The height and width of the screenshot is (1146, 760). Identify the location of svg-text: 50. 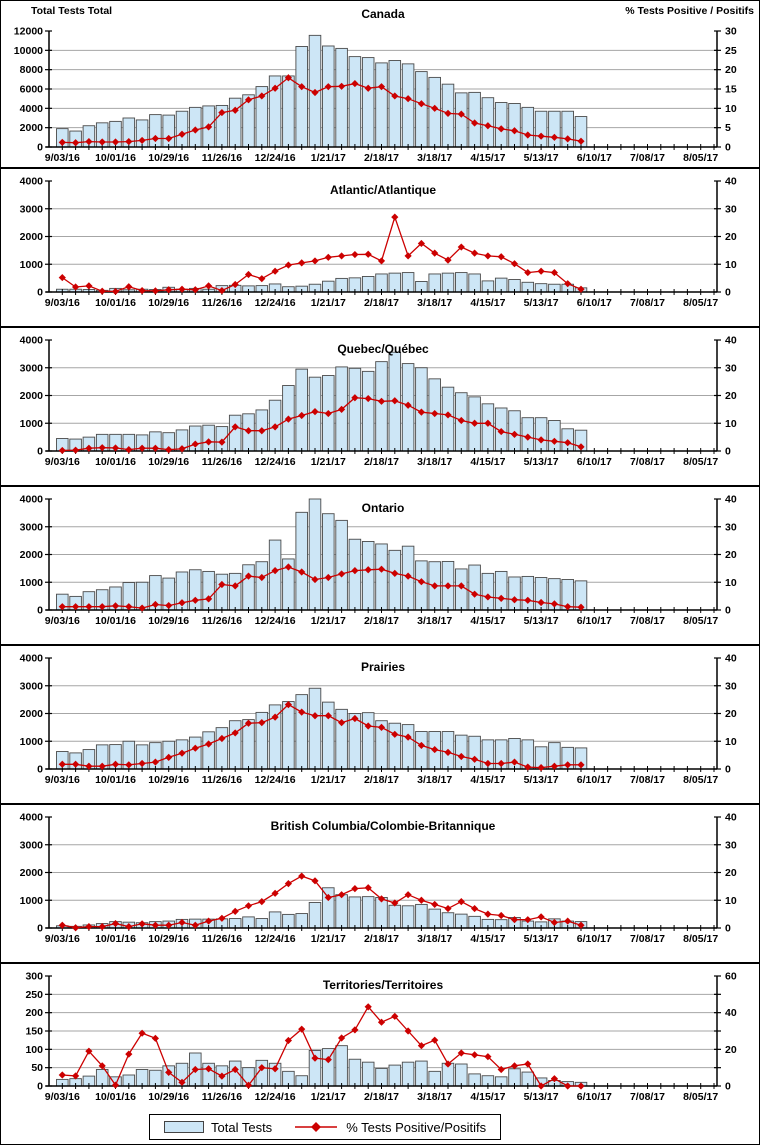
(37, 1068).